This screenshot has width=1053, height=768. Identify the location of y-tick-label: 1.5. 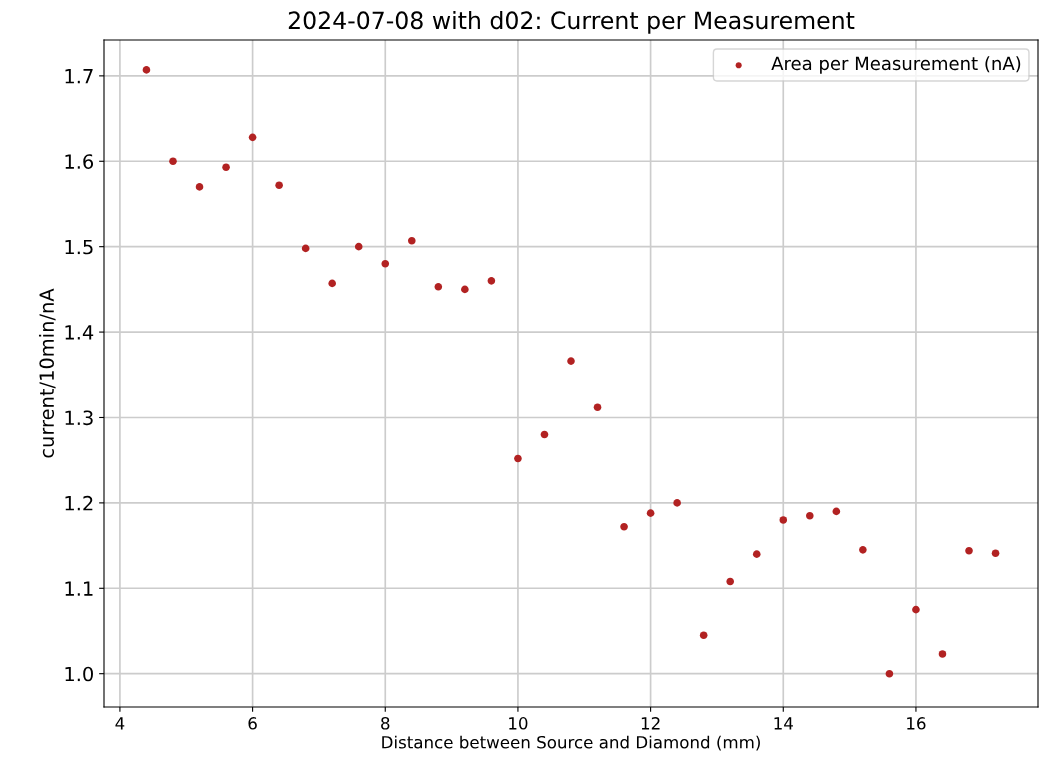
(79, 247).